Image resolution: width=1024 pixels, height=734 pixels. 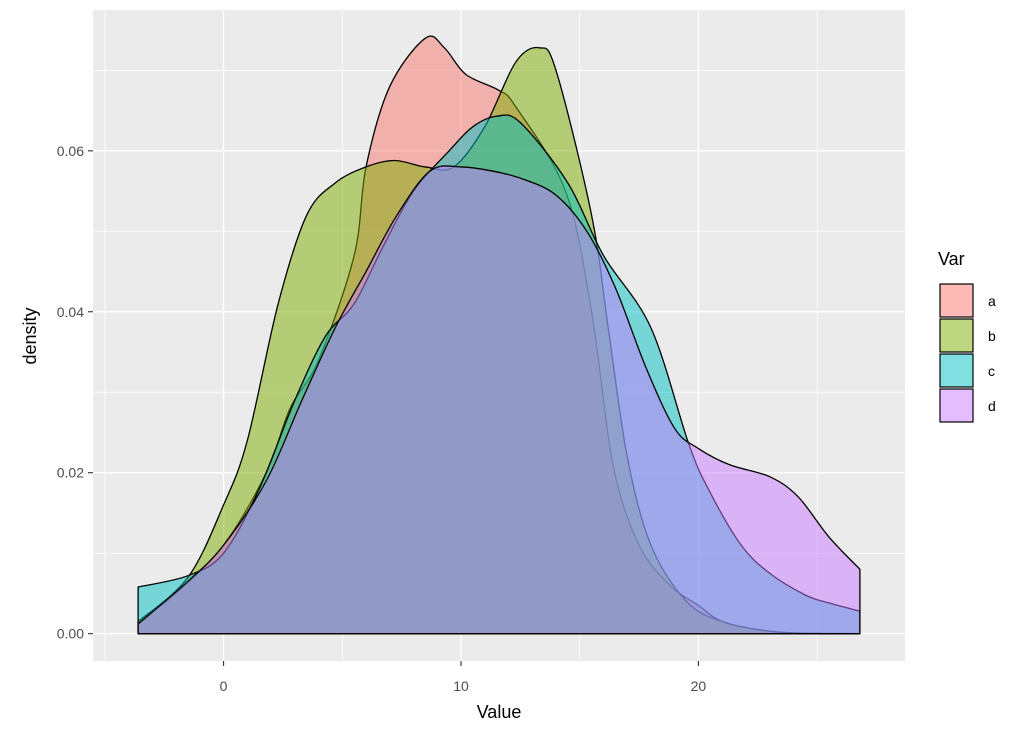 What do you see at coordinates (699, 686) in the screenshot?
I see `x-tick-label: 20` at bounding box center [699, 686].